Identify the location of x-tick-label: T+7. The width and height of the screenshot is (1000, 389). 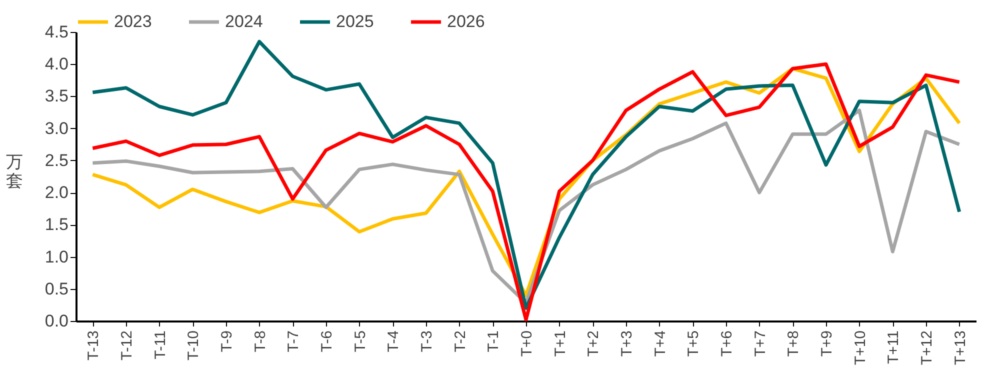
(760, 343).